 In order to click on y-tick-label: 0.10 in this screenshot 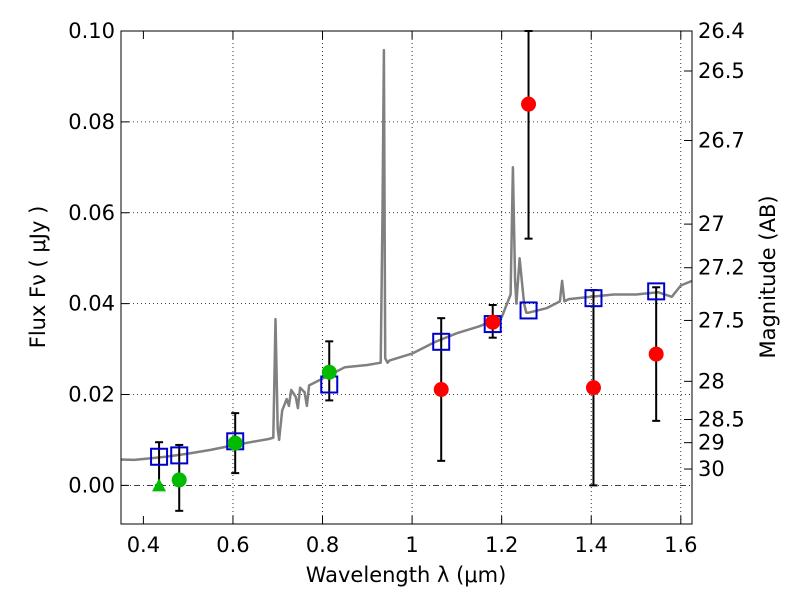, I will do `click(91, 31)`.